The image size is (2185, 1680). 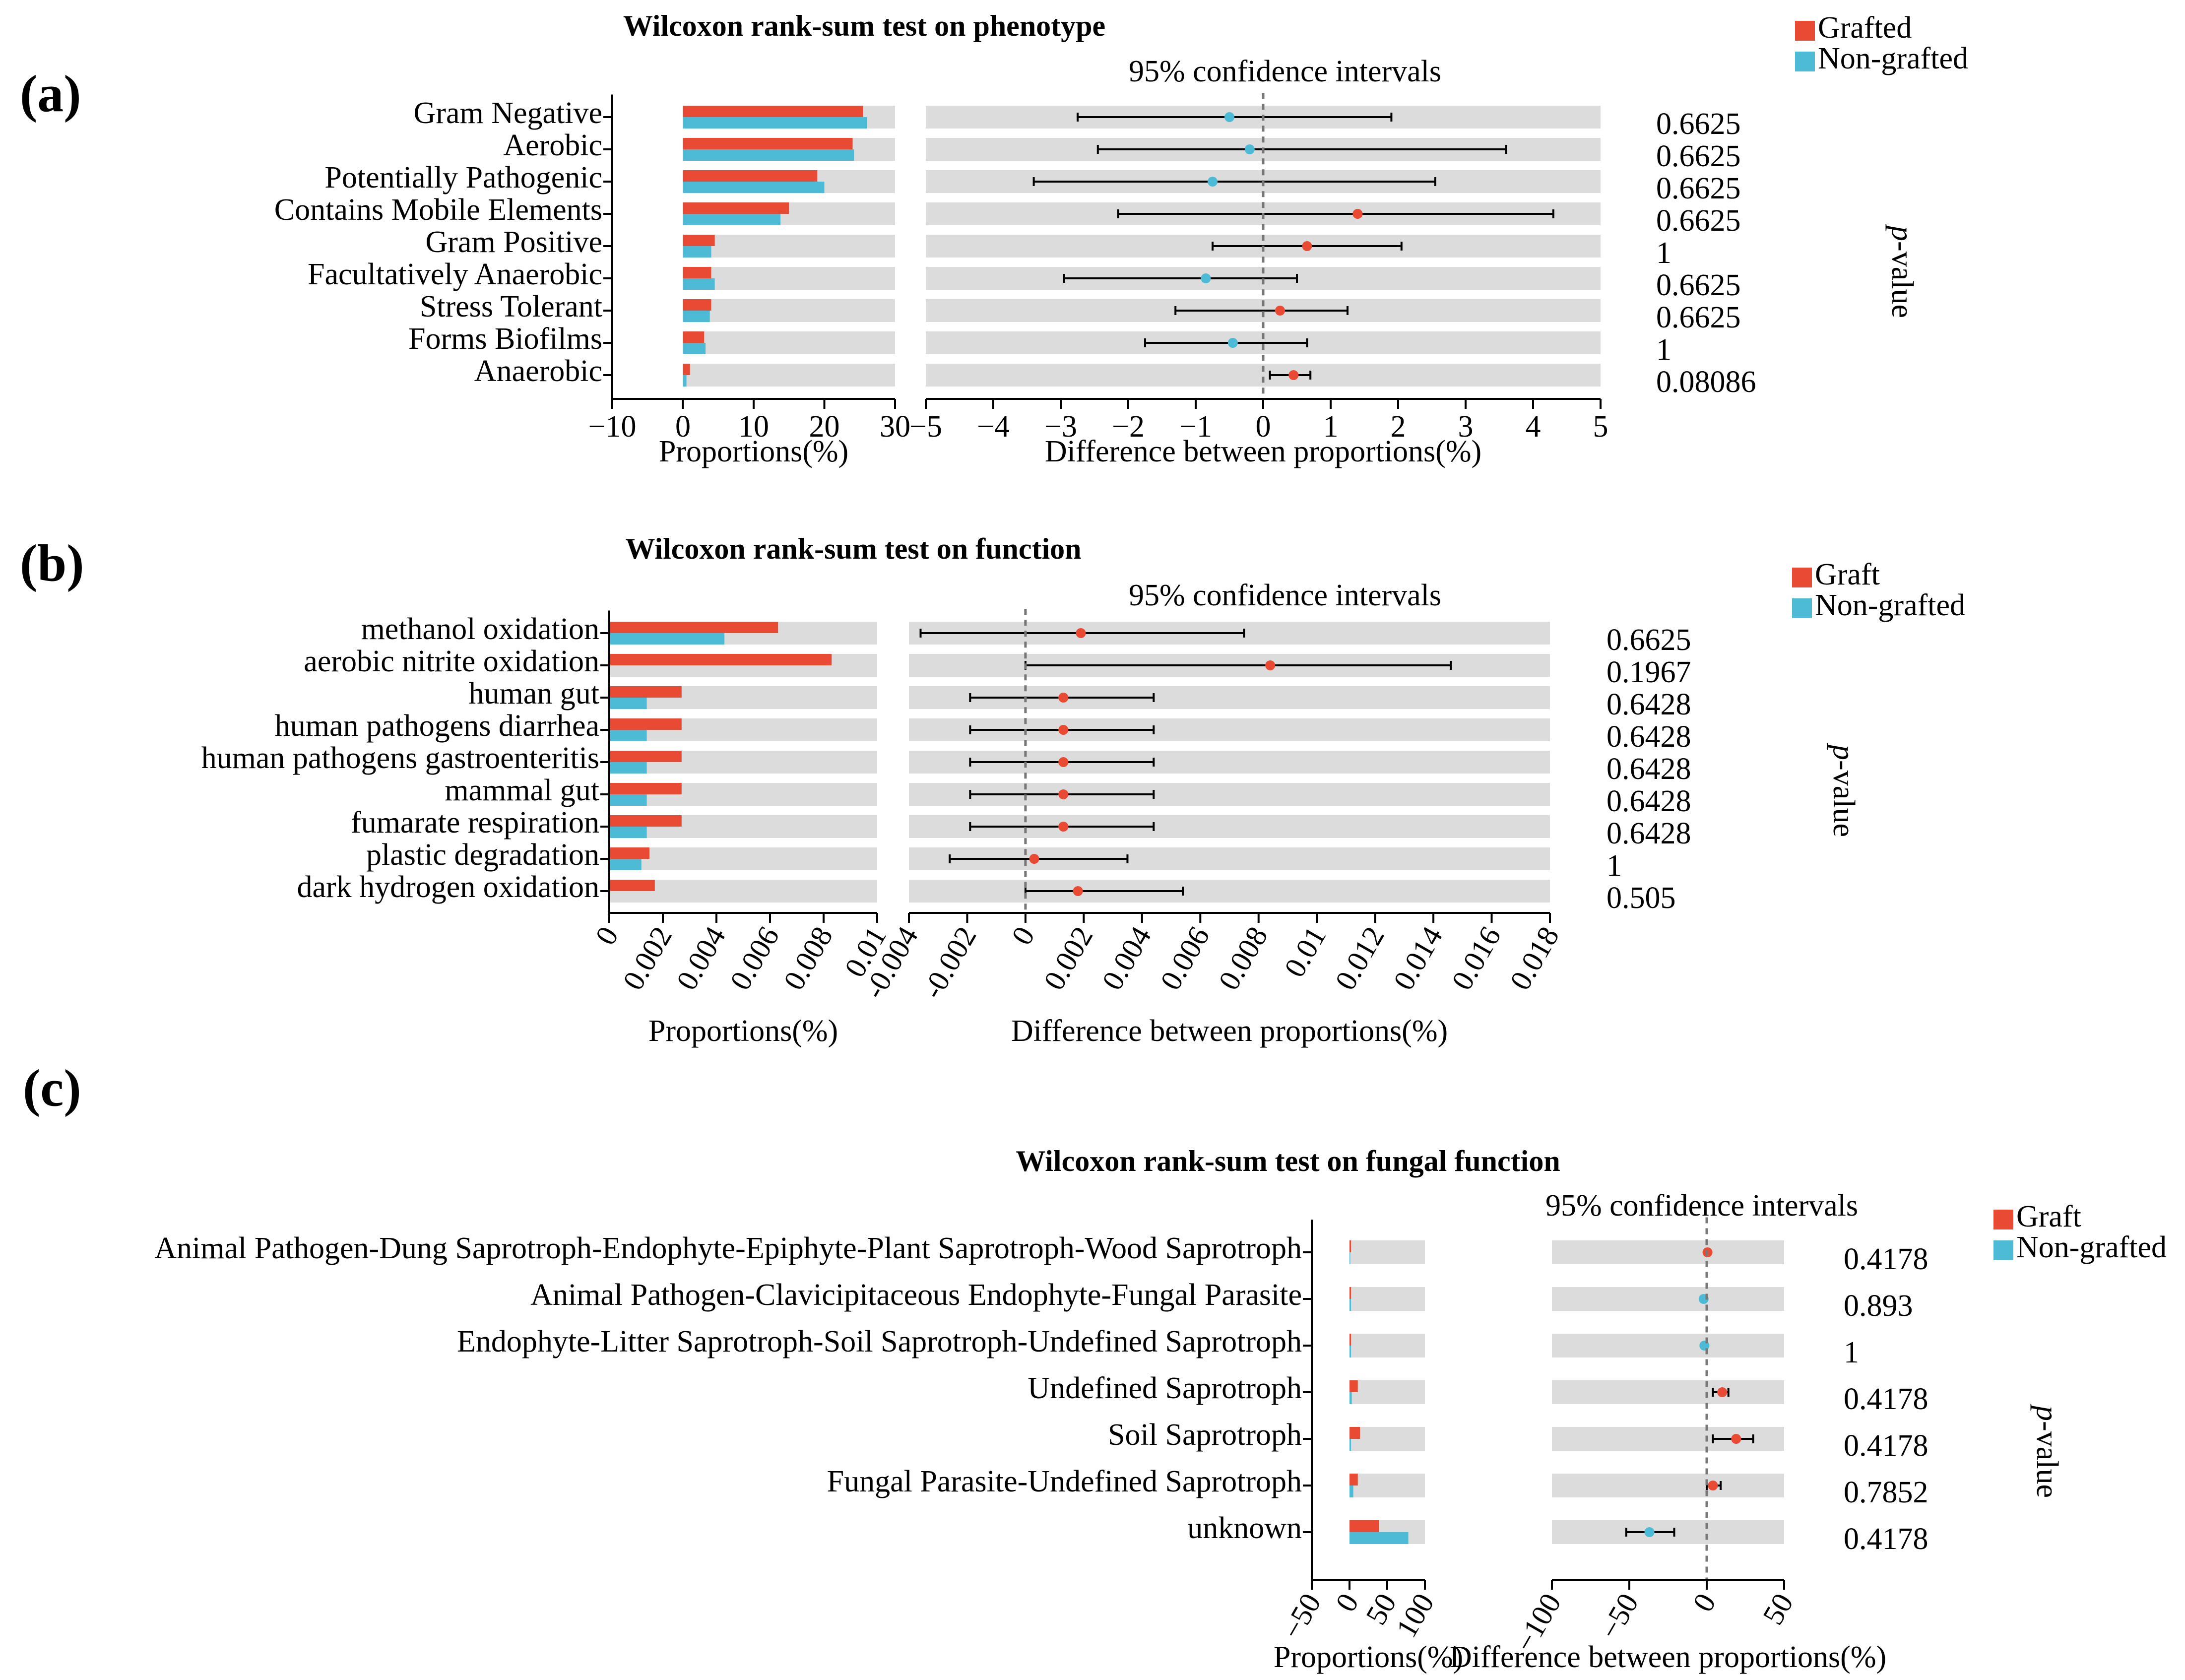 What do you see at coordinates (1128, 427) in the screenshot?
I see `difference-tick-label: −2` at bounding box center [1128, 427].